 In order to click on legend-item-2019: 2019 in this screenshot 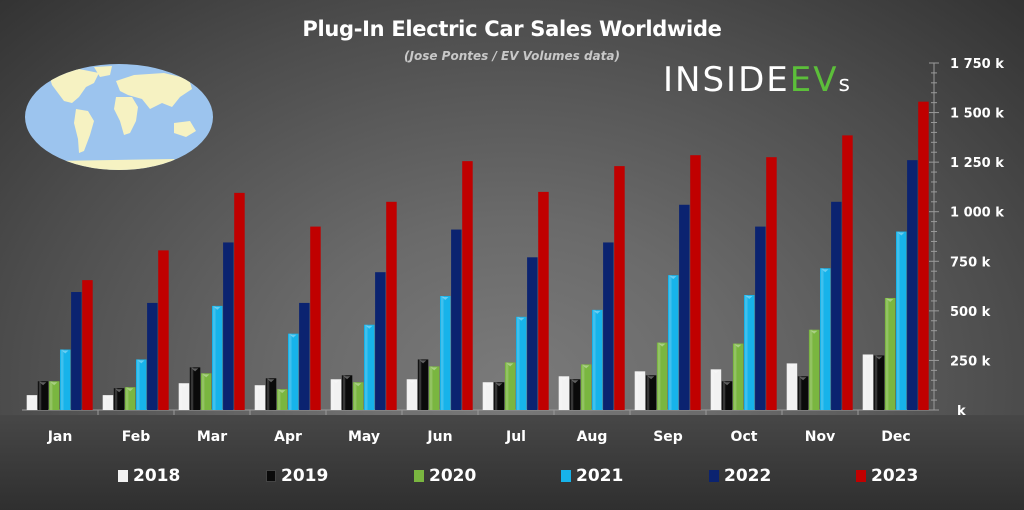, I will do `click(297, 476)`.